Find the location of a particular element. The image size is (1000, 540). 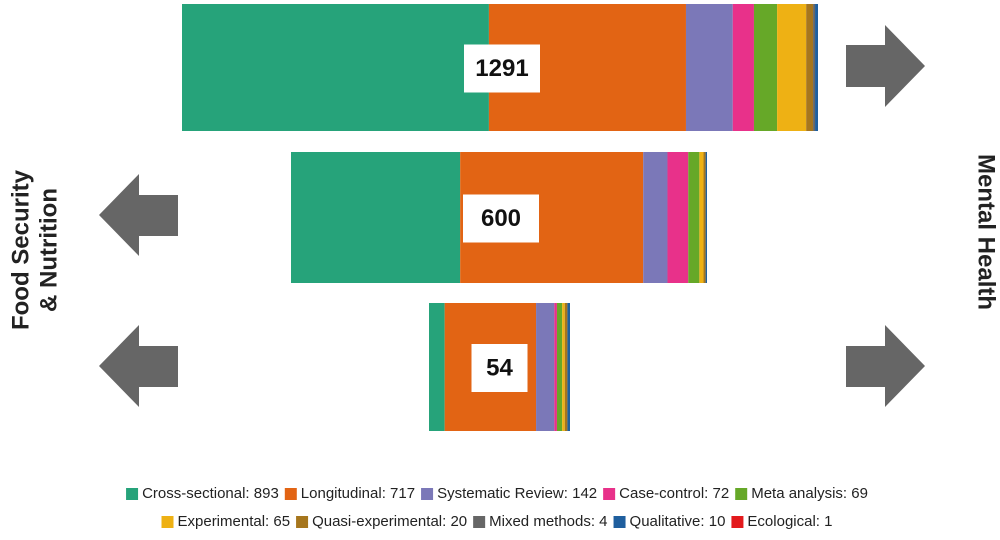

legend-label: Experimental: 65 is located at coordinates (234, 521).